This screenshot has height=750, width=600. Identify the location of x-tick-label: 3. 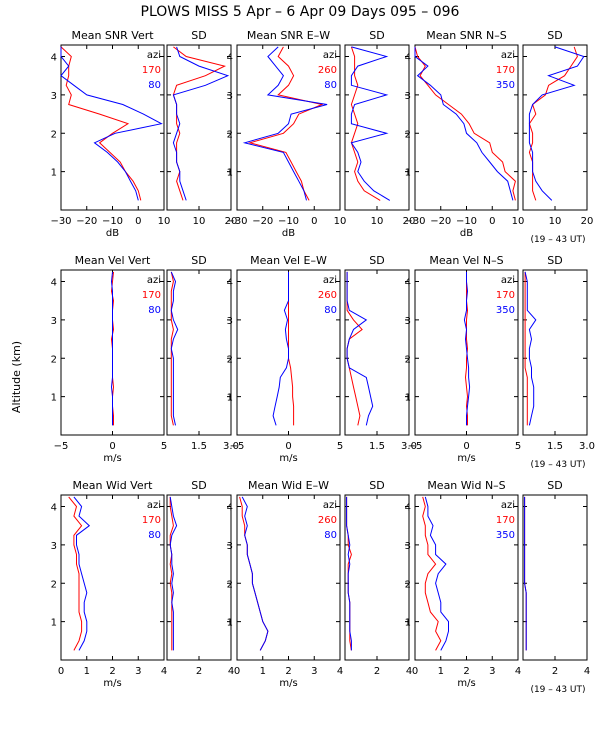
(492, 671).